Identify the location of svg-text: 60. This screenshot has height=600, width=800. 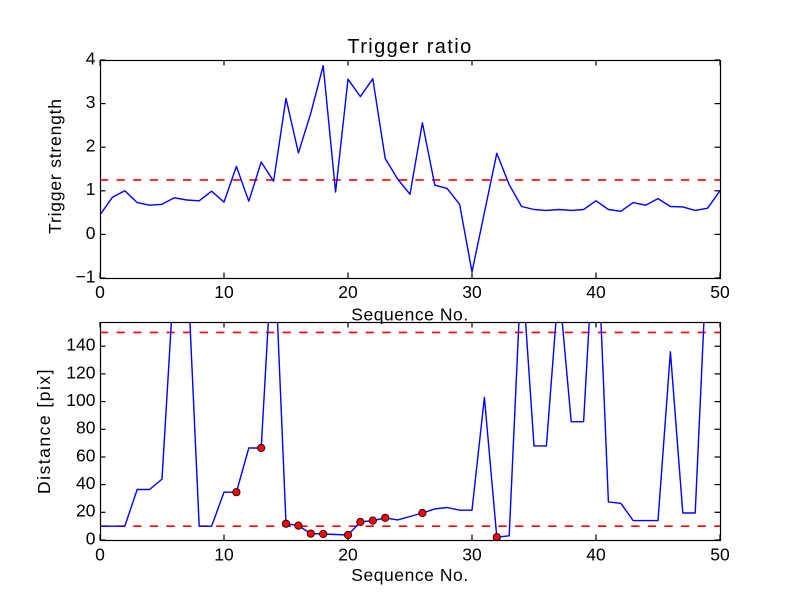
(86, 455).